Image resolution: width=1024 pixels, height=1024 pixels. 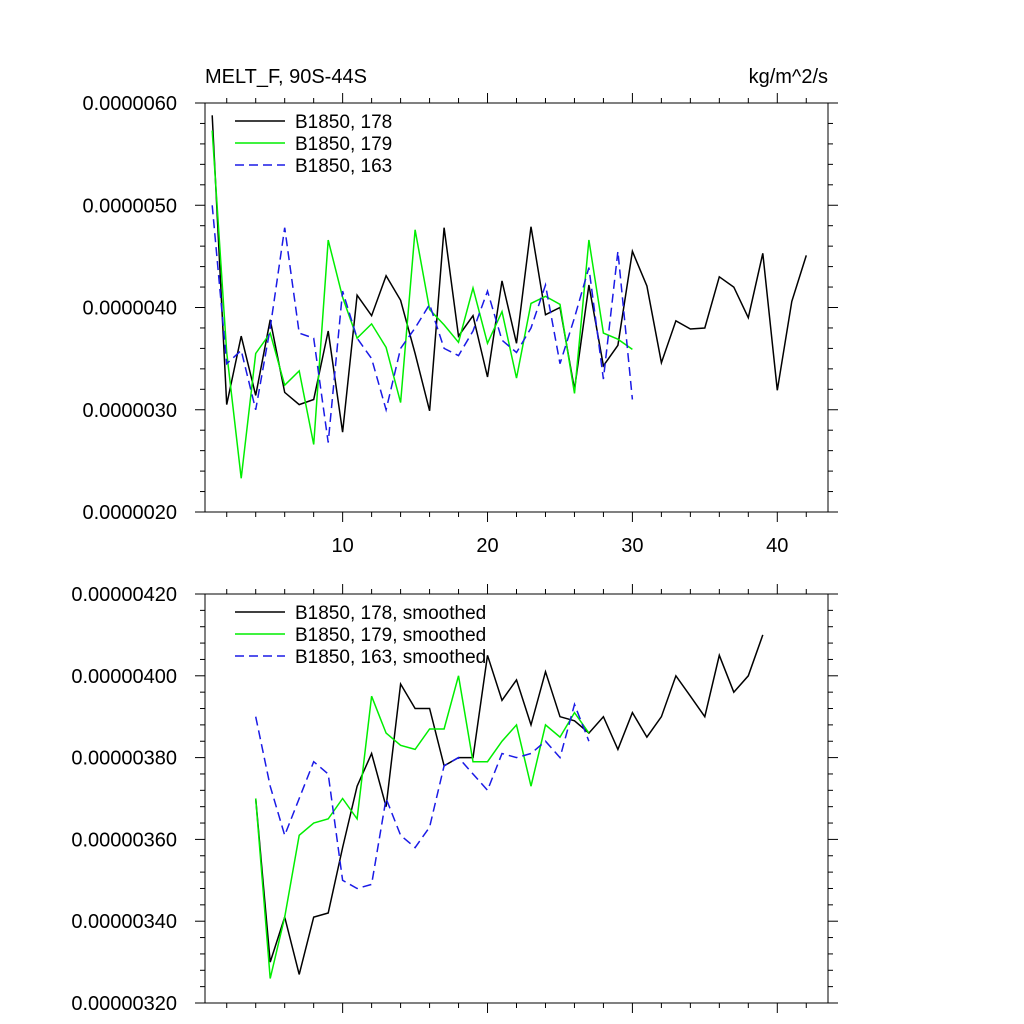 I want to click on y-tick-label: 0.00000380, so click(x=124, y=759).